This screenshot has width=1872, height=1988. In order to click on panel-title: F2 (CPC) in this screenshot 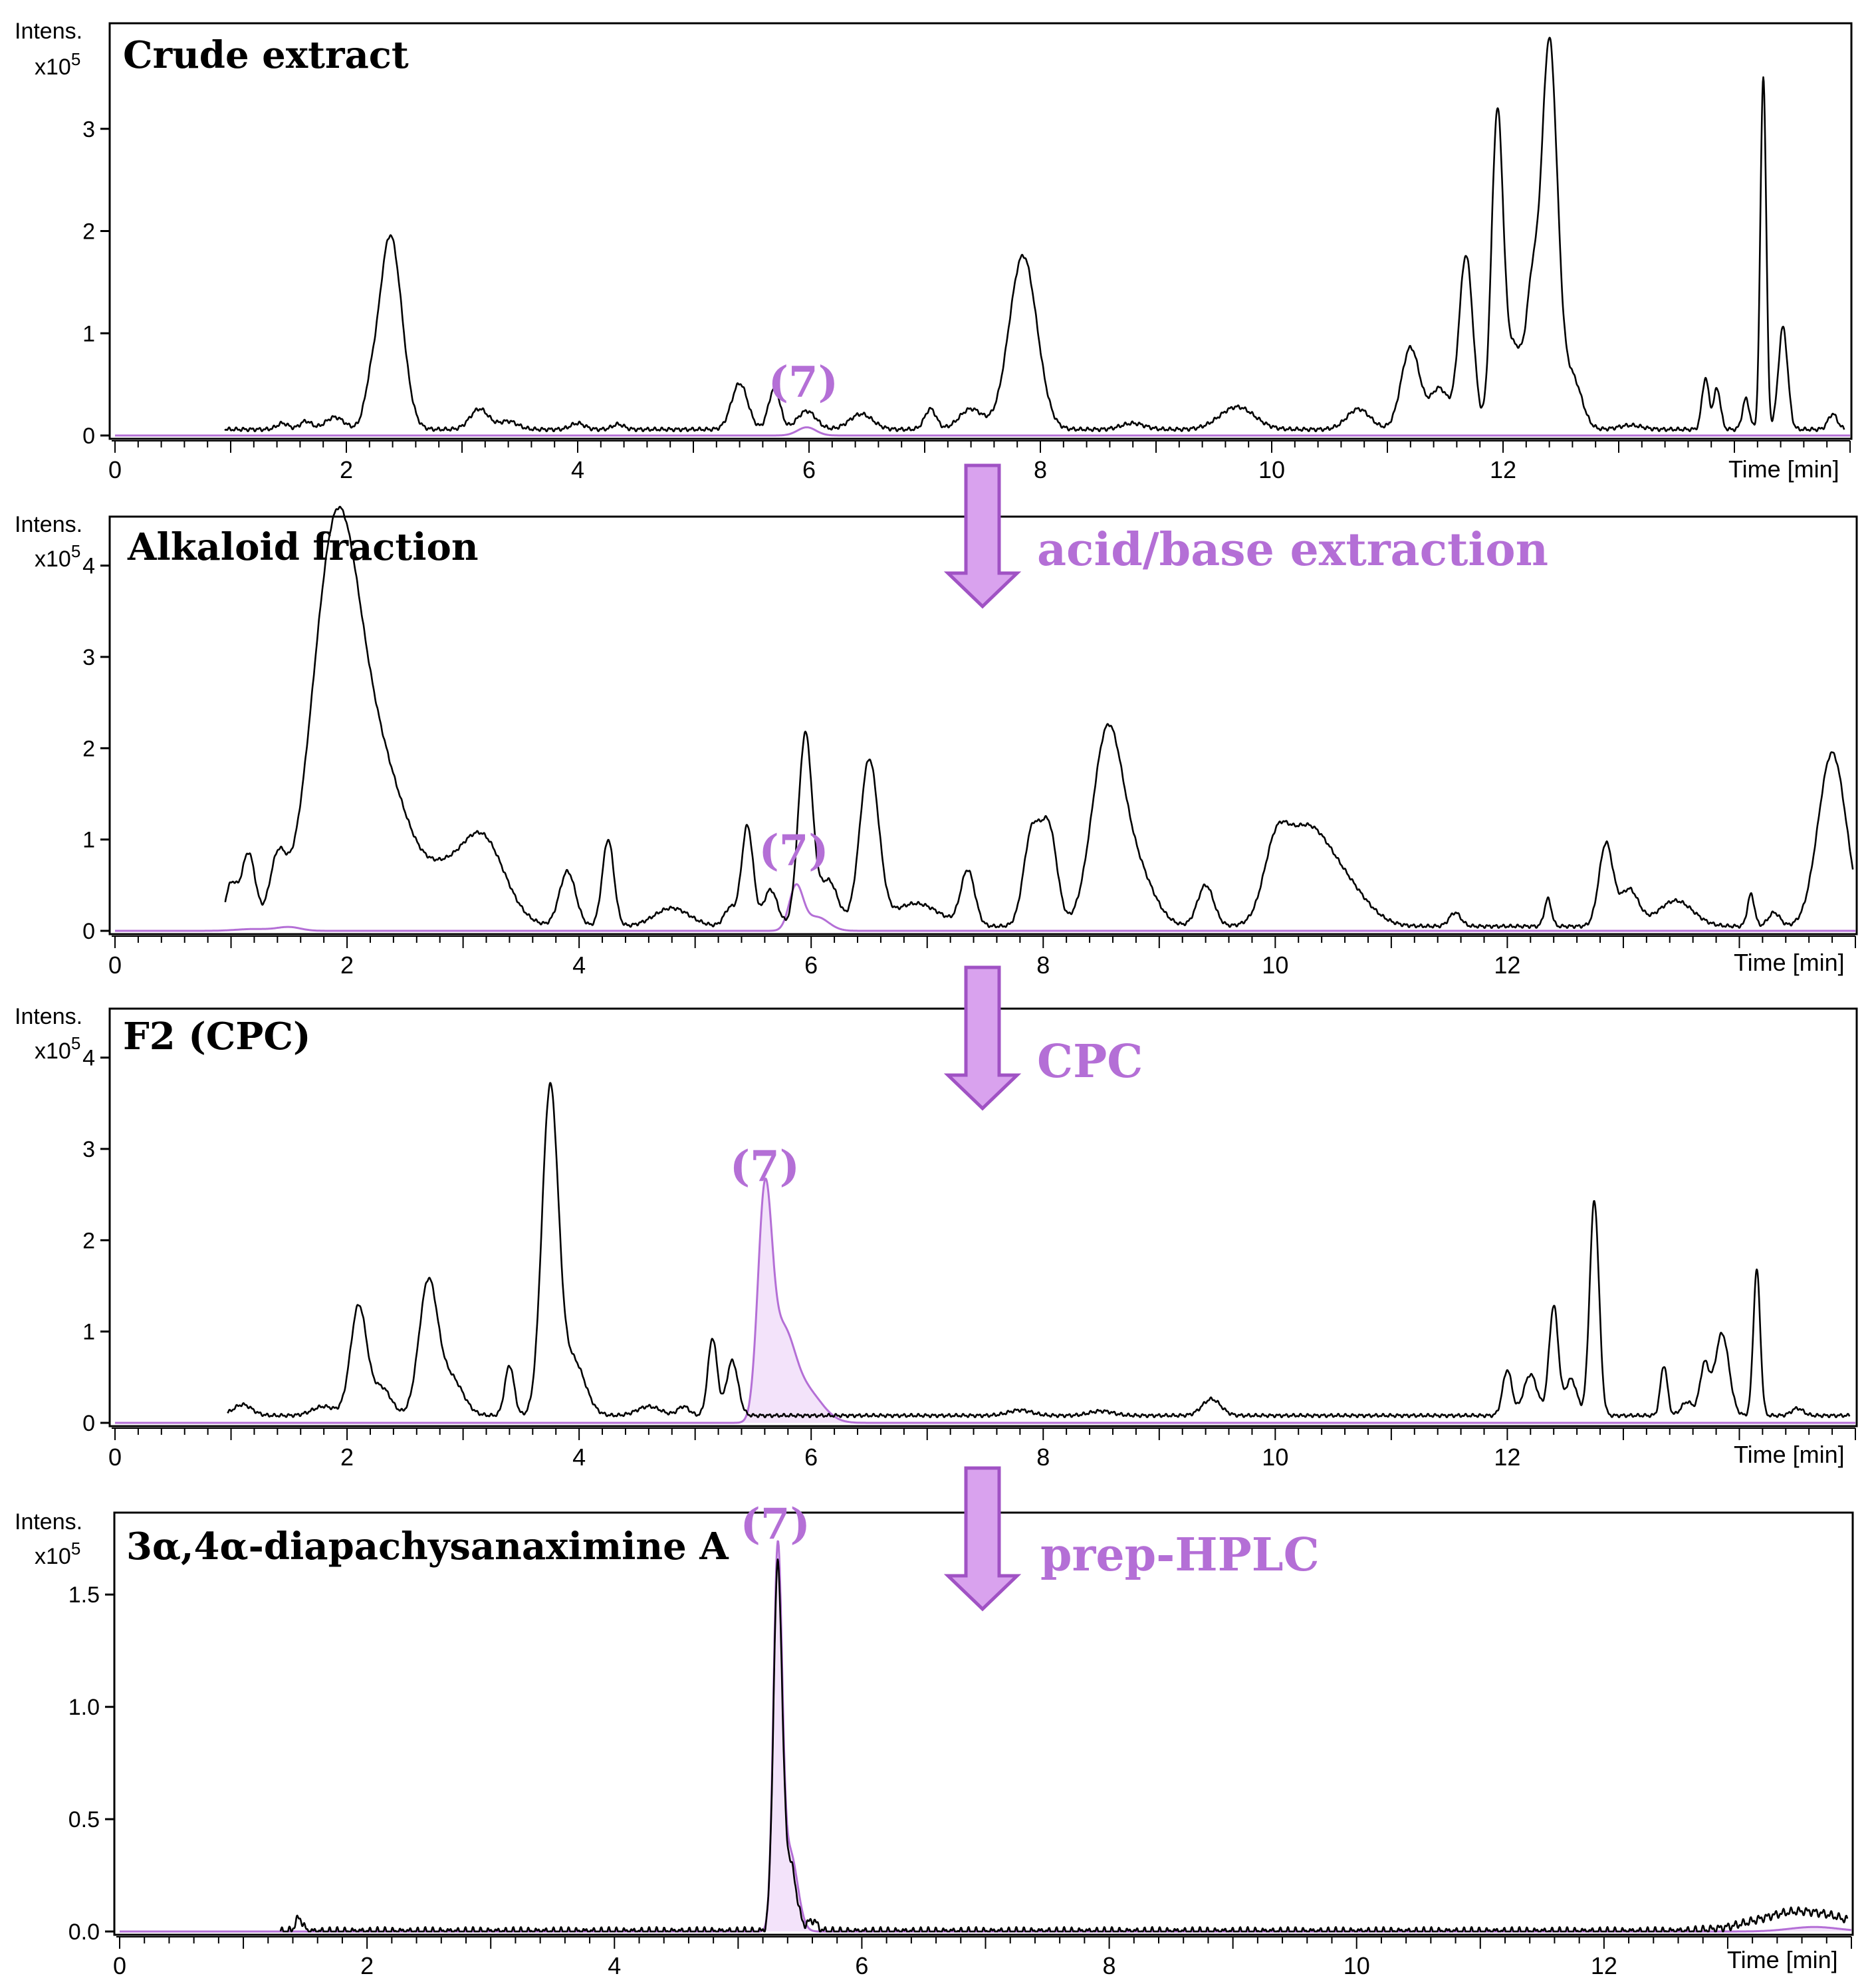, I will do `click(216, 1036)`.